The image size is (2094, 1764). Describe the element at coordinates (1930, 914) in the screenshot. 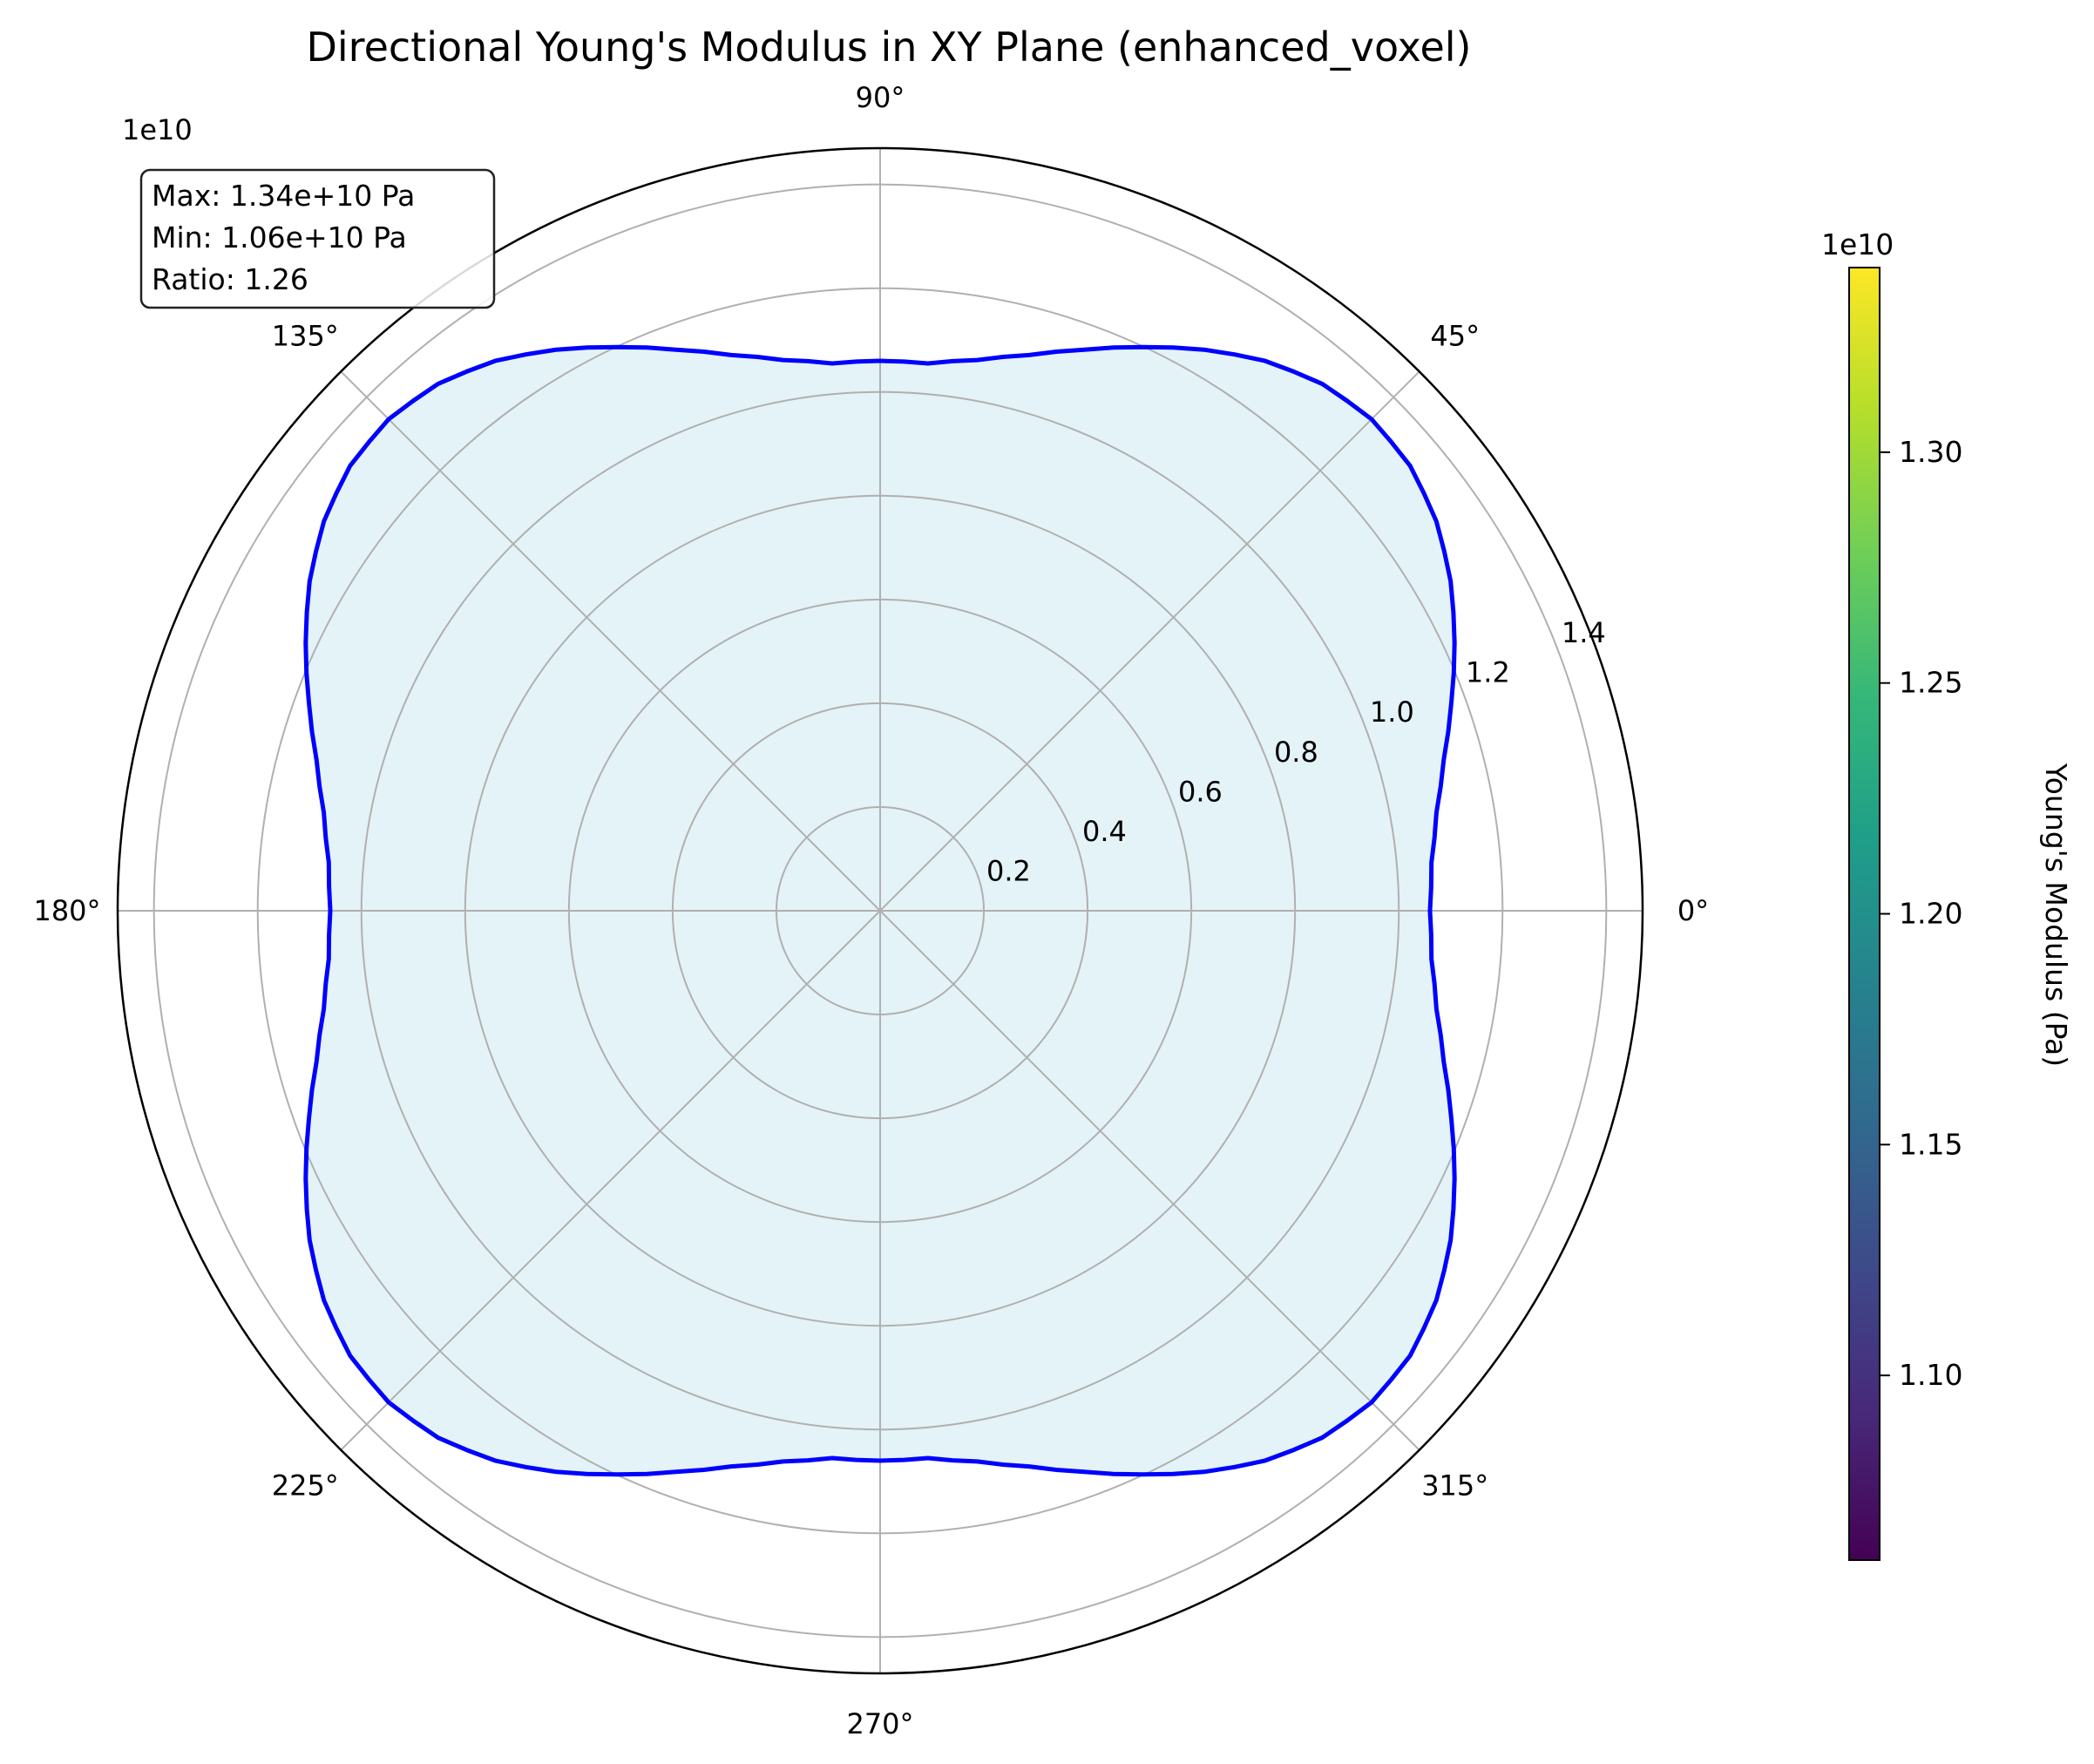

I see `colorbar-tick-label: 1.20` at that location.